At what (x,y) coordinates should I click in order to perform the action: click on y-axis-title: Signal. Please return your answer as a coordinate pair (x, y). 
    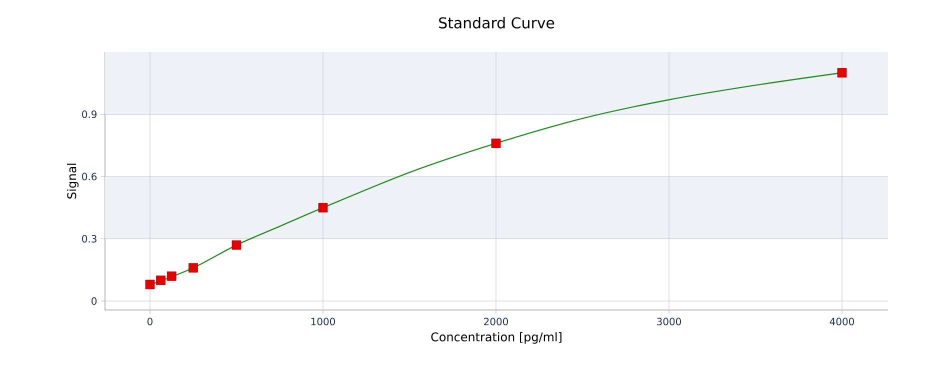
    Looking at the image, I should click on (72, 181).